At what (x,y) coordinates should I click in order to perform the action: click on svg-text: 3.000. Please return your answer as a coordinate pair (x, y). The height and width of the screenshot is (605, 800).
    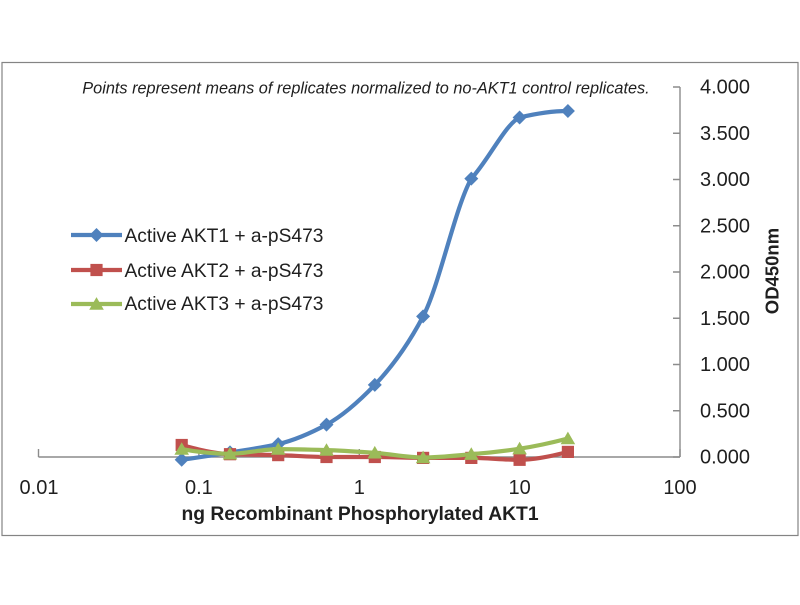
    Looking at the image, I should click on (725, 180).